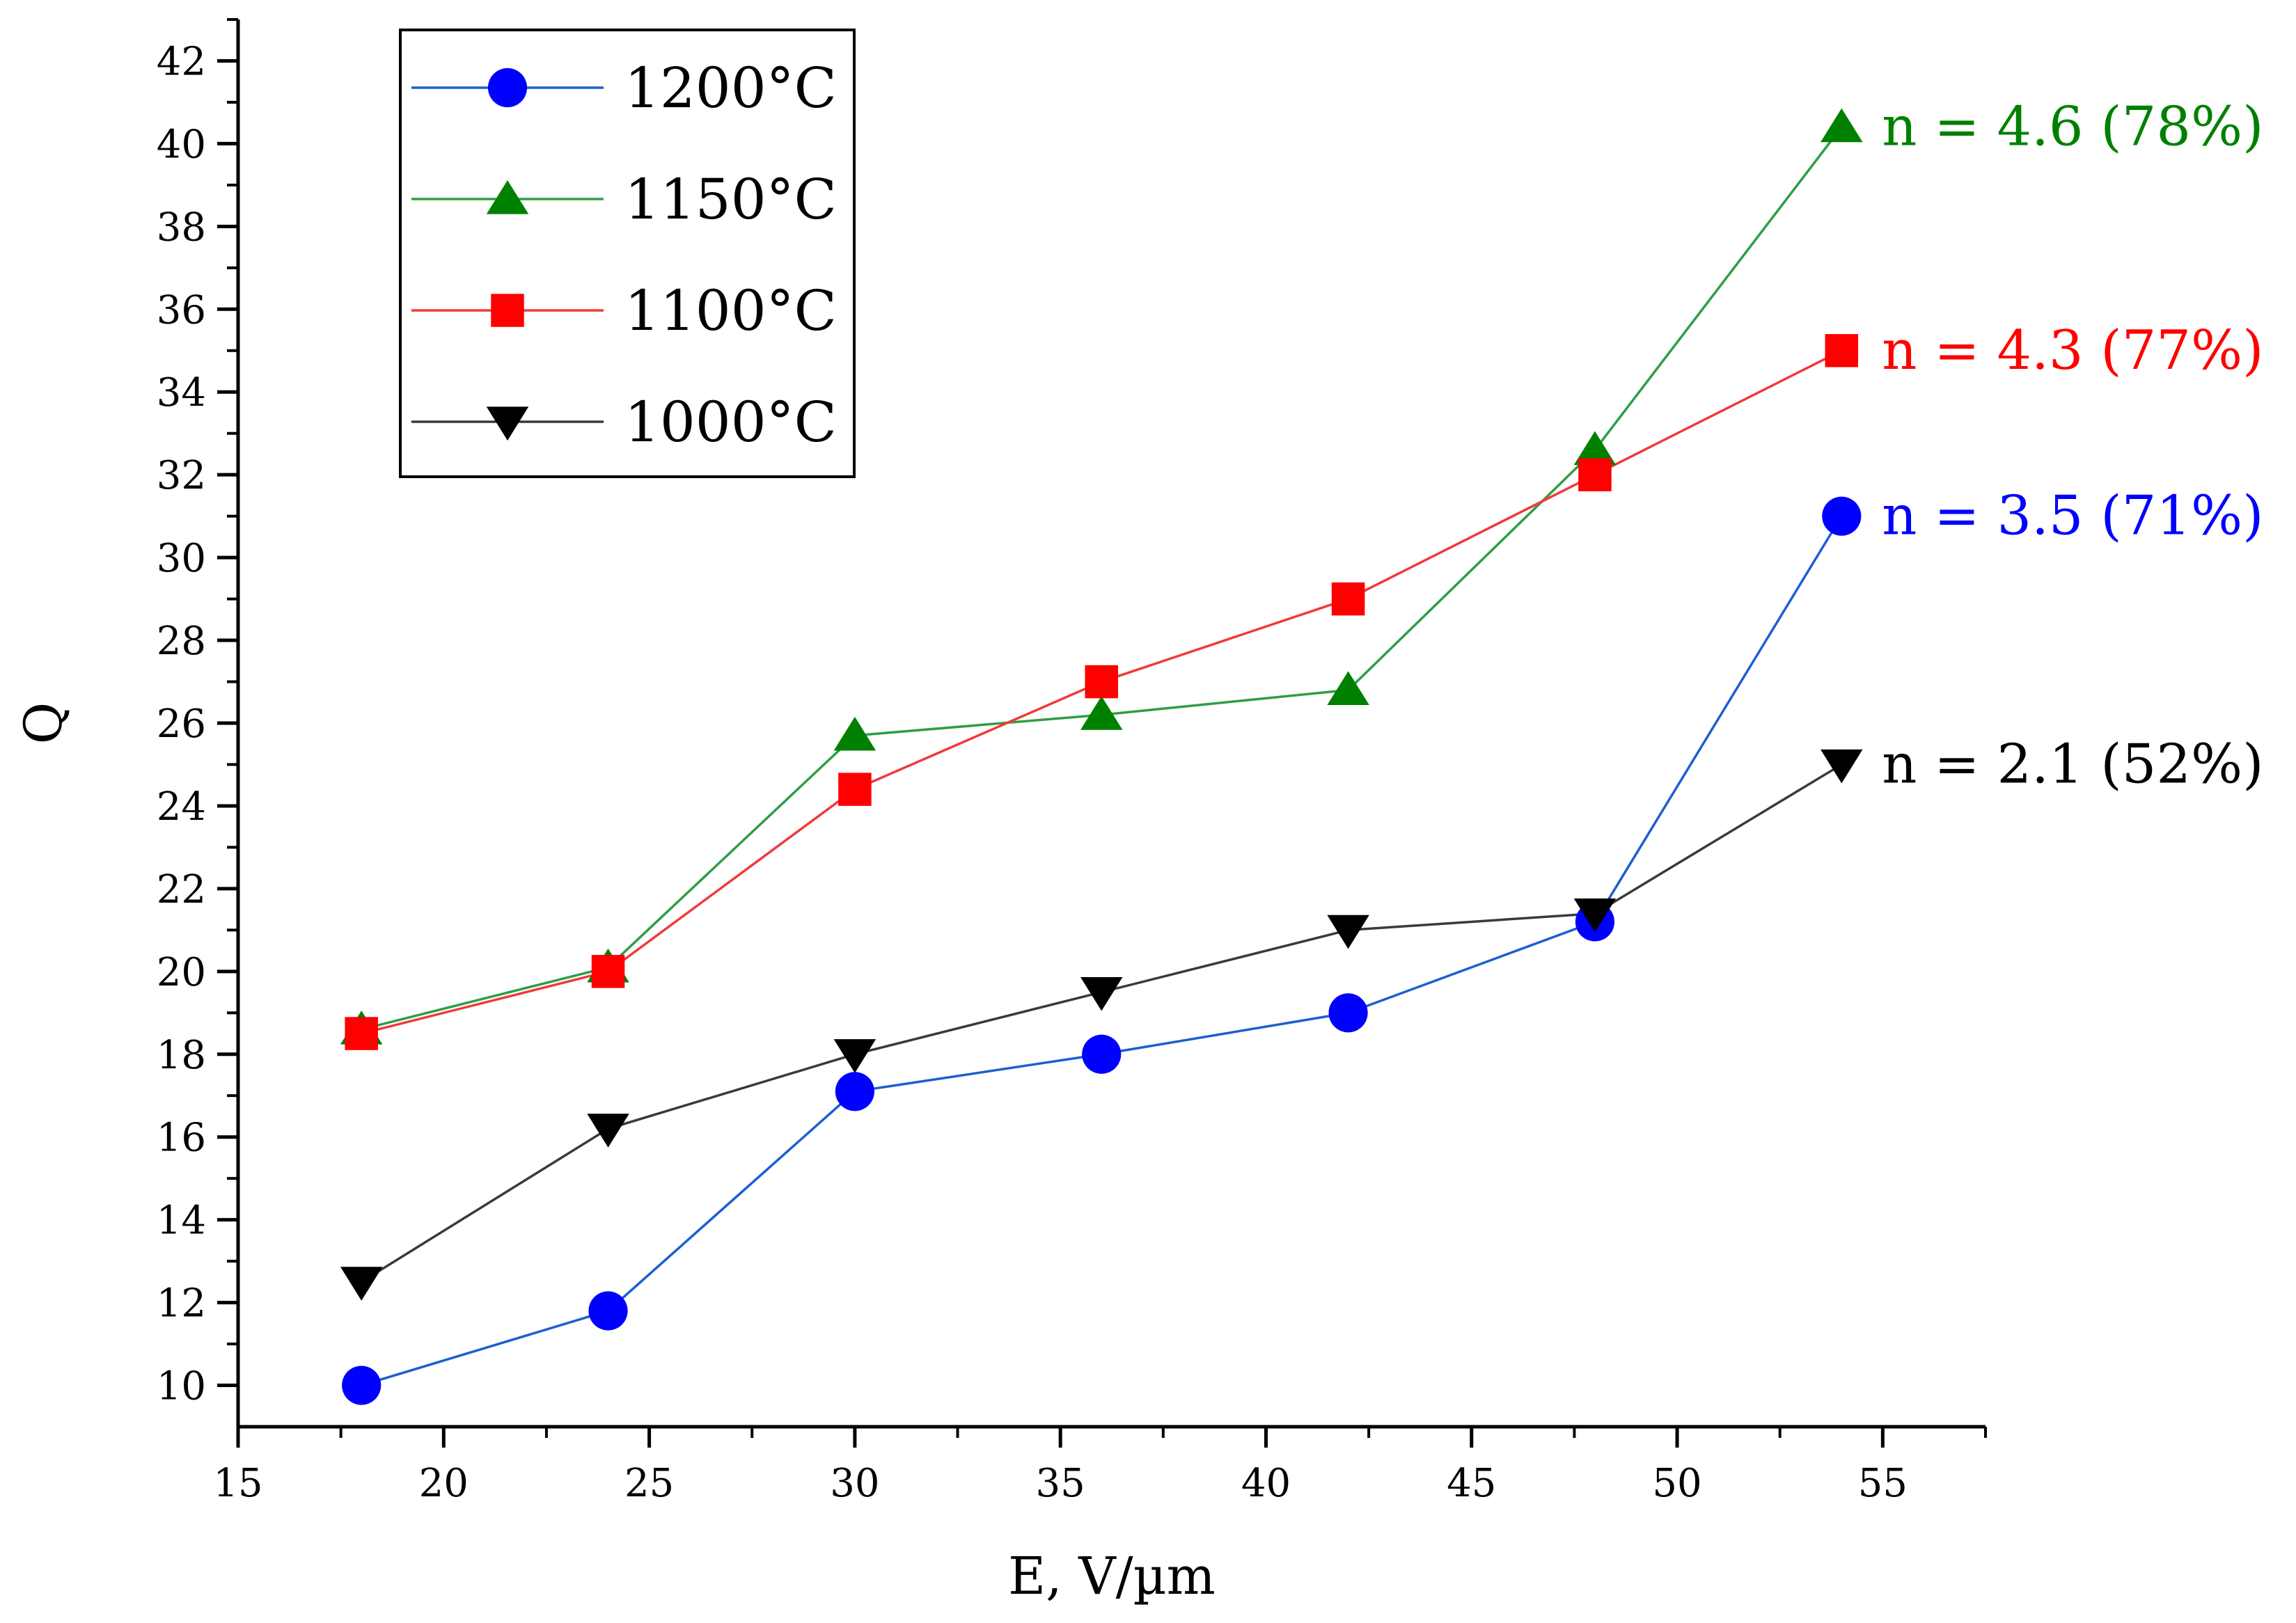 Image resolution: width=2296 pixels, height=1623 pixels. I want to click on annotation-label: n = 3.5 (71%), so click(2072, 516).